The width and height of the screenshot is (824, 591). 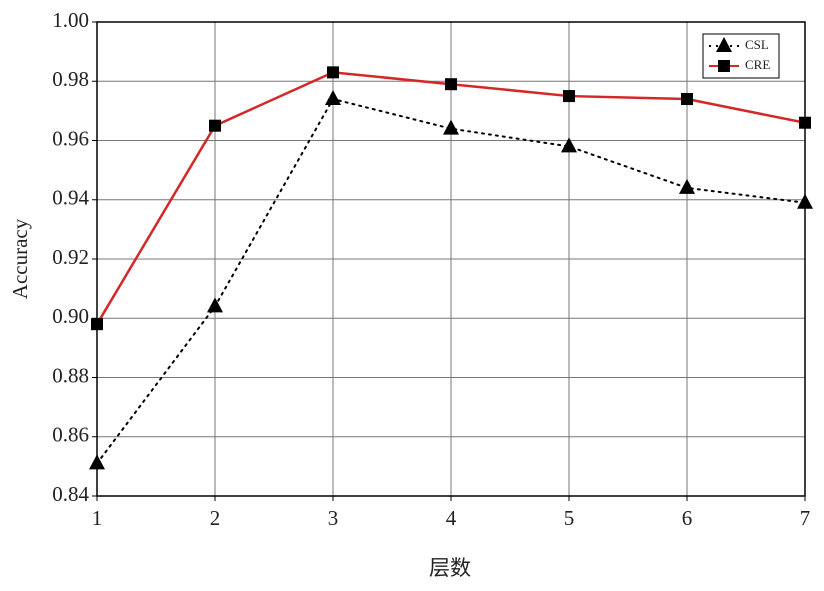 I want to click on x-tick-label: 1, so click(x=97, y=518).